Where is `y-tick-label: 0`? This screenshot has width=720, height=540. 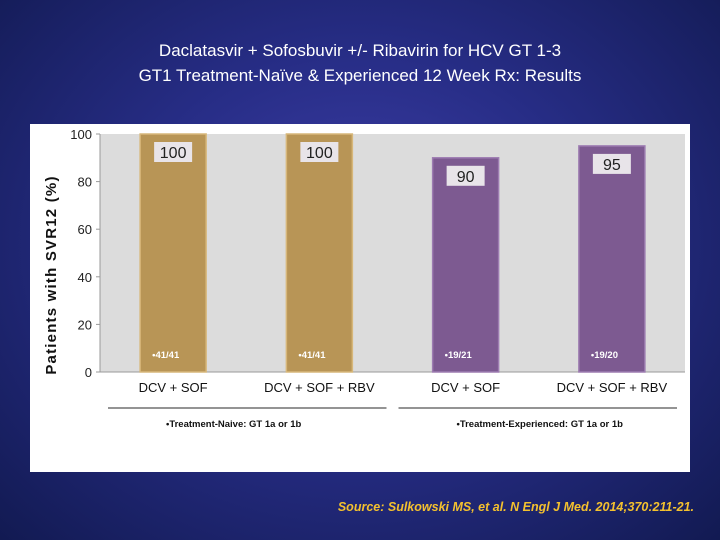
y-tick-label: 0 is located at coordinates (88, 372).